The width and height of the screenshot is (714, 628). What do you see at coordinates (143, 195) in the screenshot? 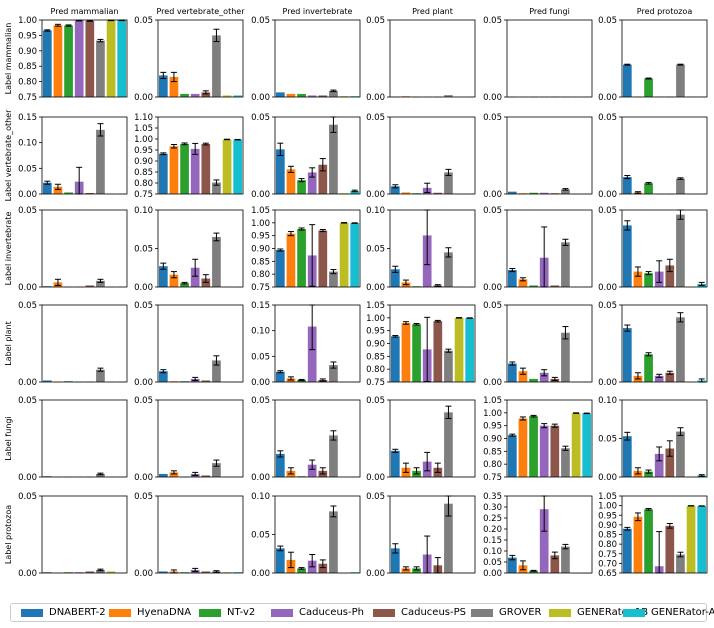
I see `y-tick-label: 0.75` at bounding box center [143, 195].